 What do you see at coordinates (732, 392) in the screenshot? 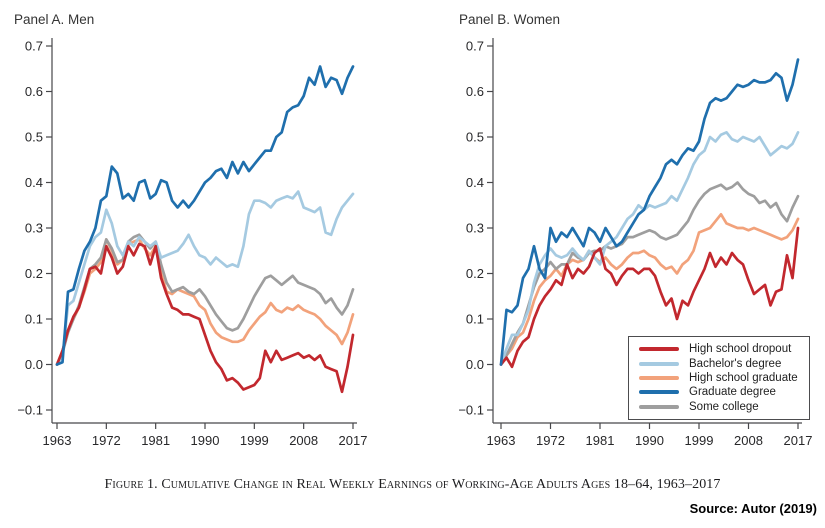
I see `legend-label: Graduate degree` at bounding box center [732, 392].